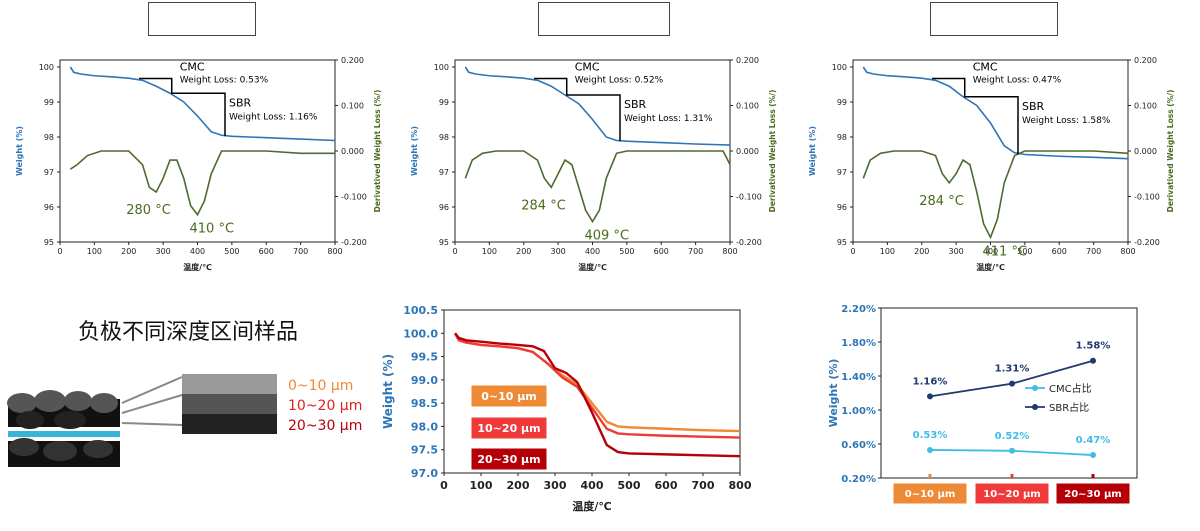 This screenshot has height=531, width=1200. Describe the element at coordinates (930, 494) in the screenshot. I see `category-label-0: 0~10 μm` at that location.